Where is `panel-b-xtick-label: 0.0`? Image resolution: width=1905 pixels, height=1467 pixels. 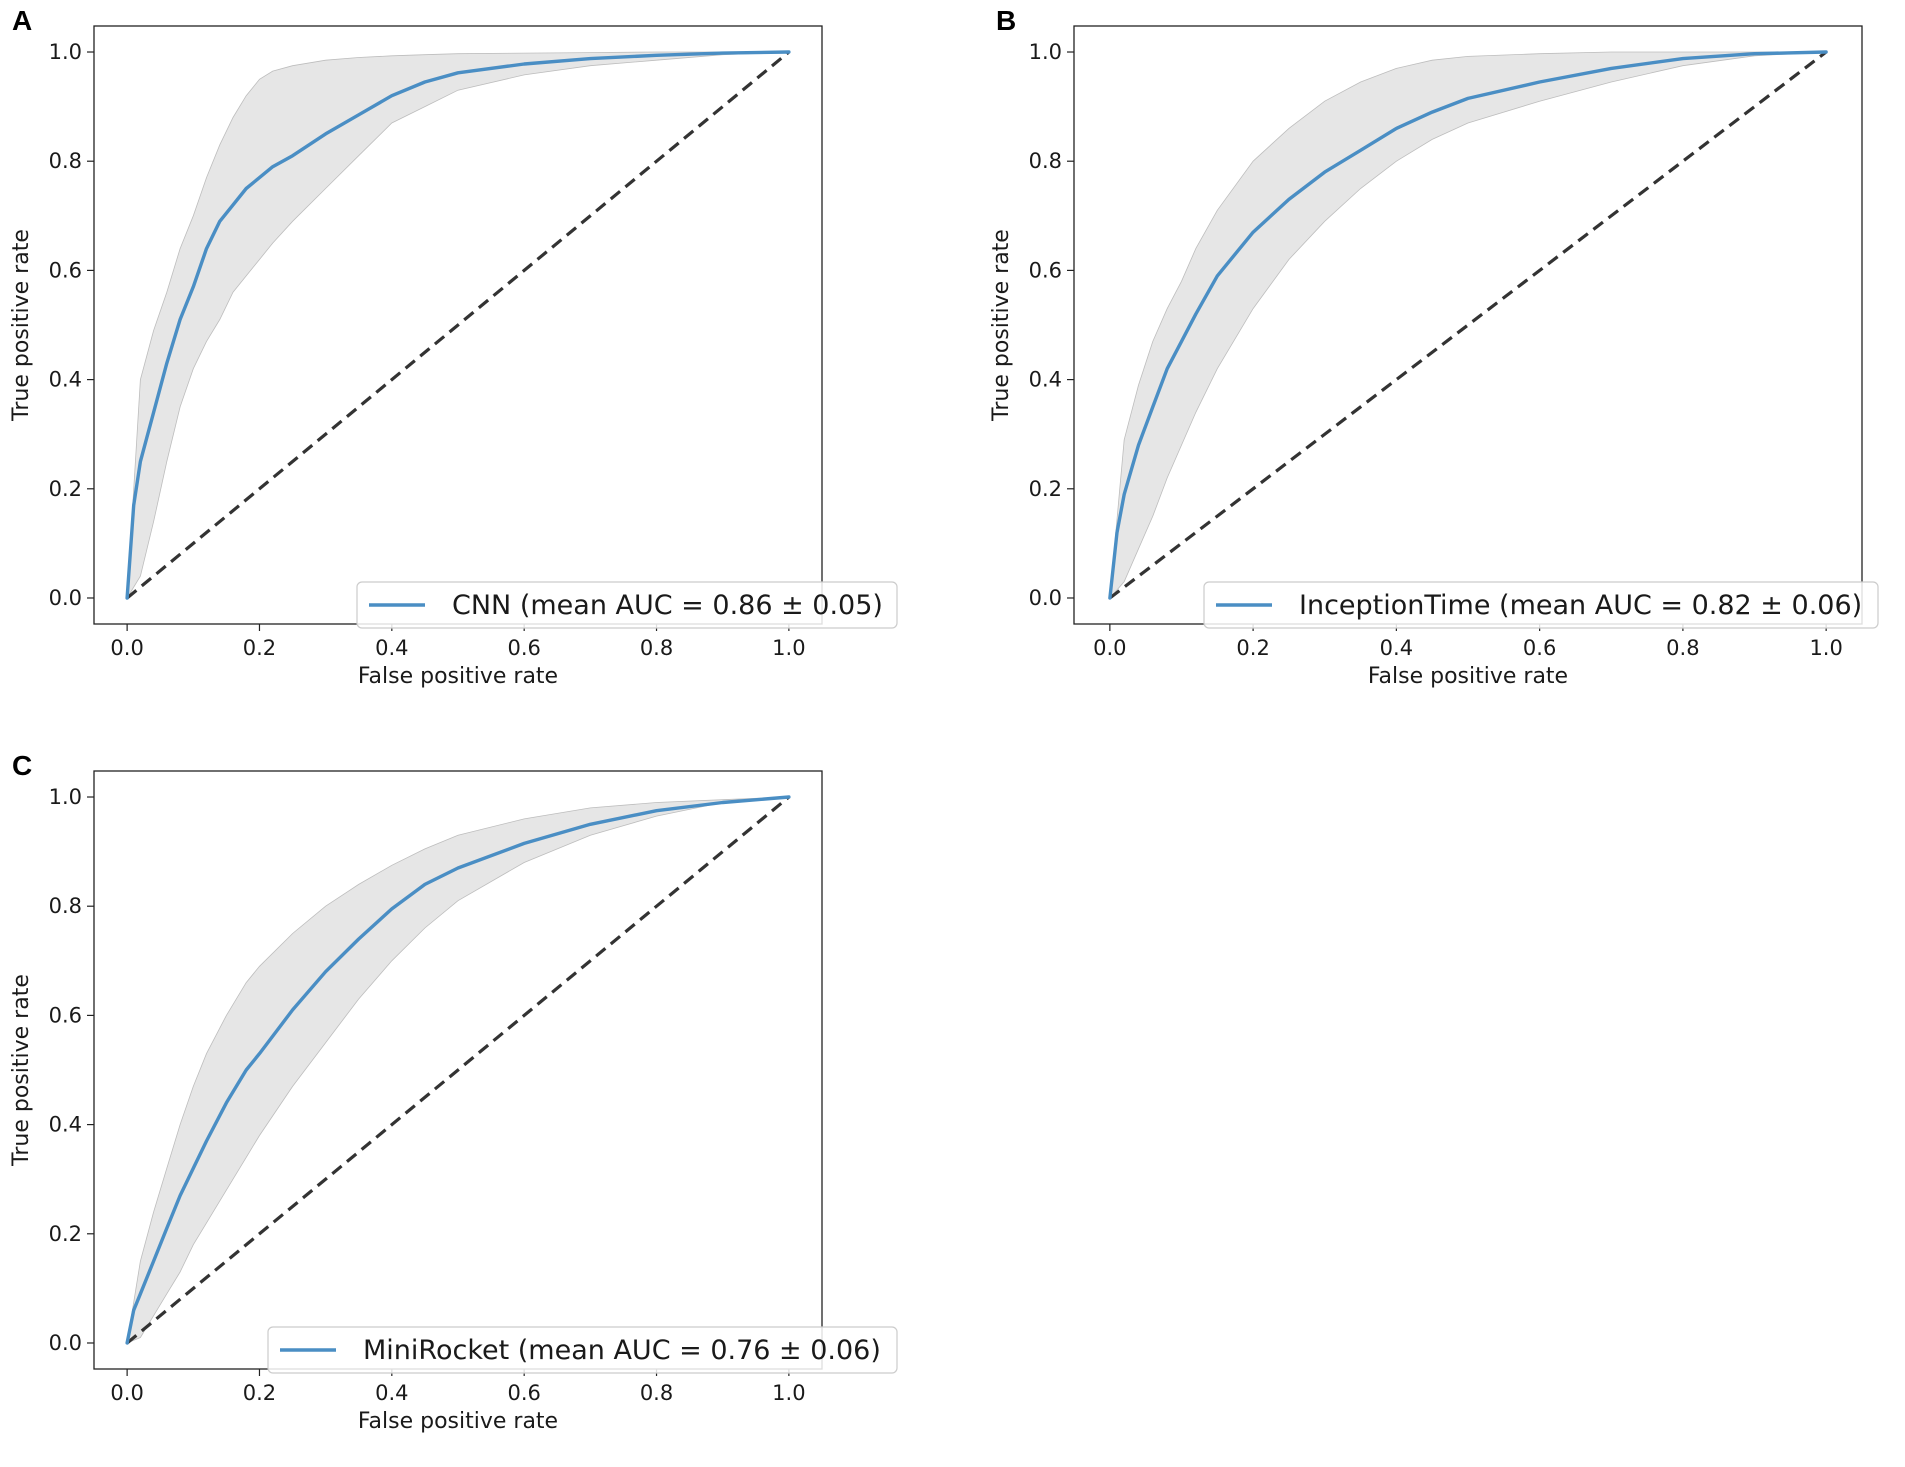
panel-b-xtick-label: 0.0 is located at coordinates (1109, 648).